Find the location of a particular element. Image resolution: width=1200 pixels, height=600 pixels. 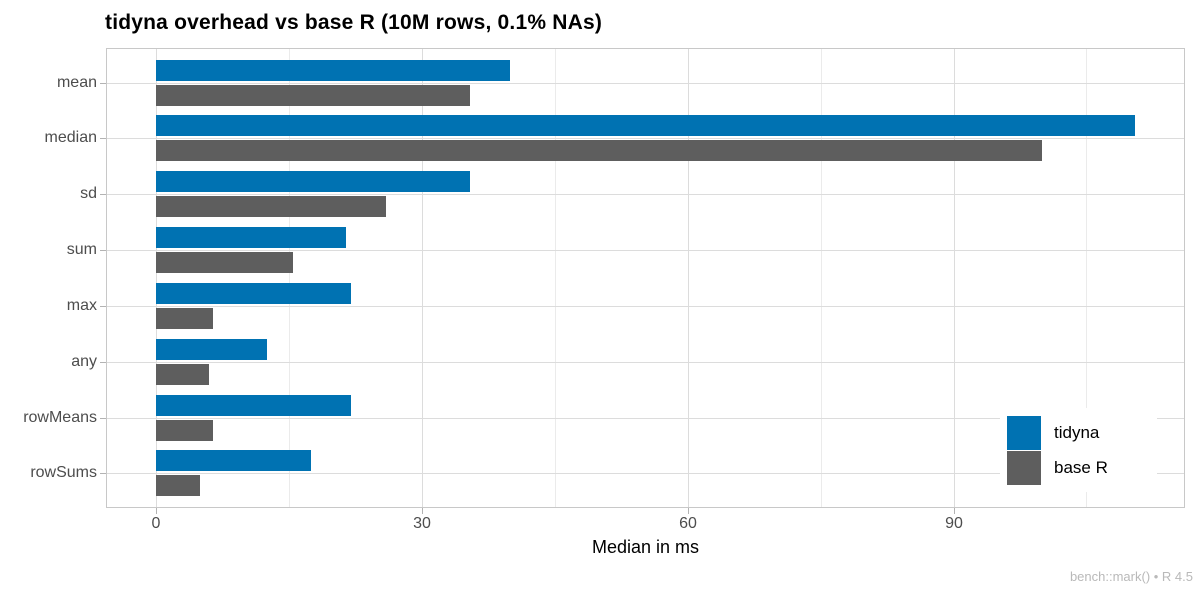

bar-tidyna-sd is located at coordinates (313, 181).